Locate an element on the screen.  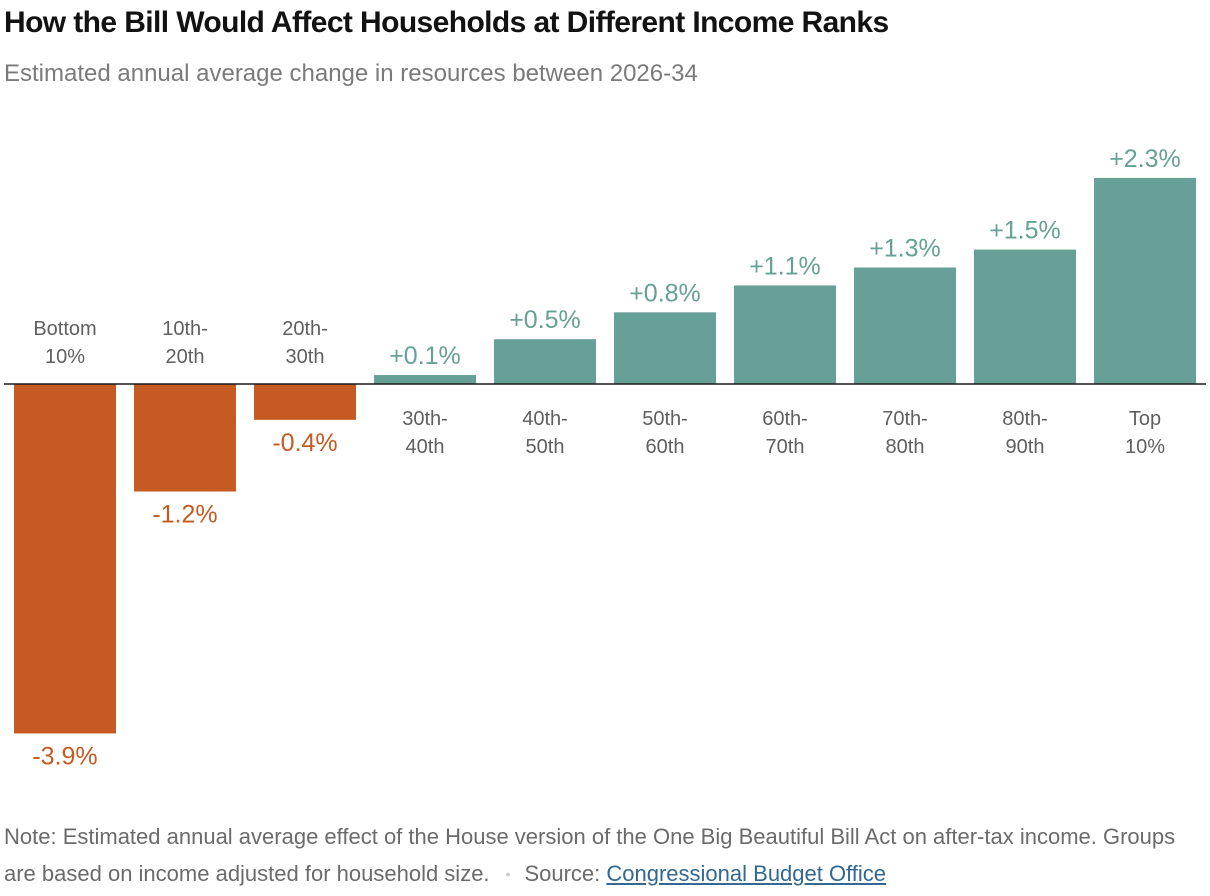
value-label-8: +1.3% is located at coordinates (905, 249).